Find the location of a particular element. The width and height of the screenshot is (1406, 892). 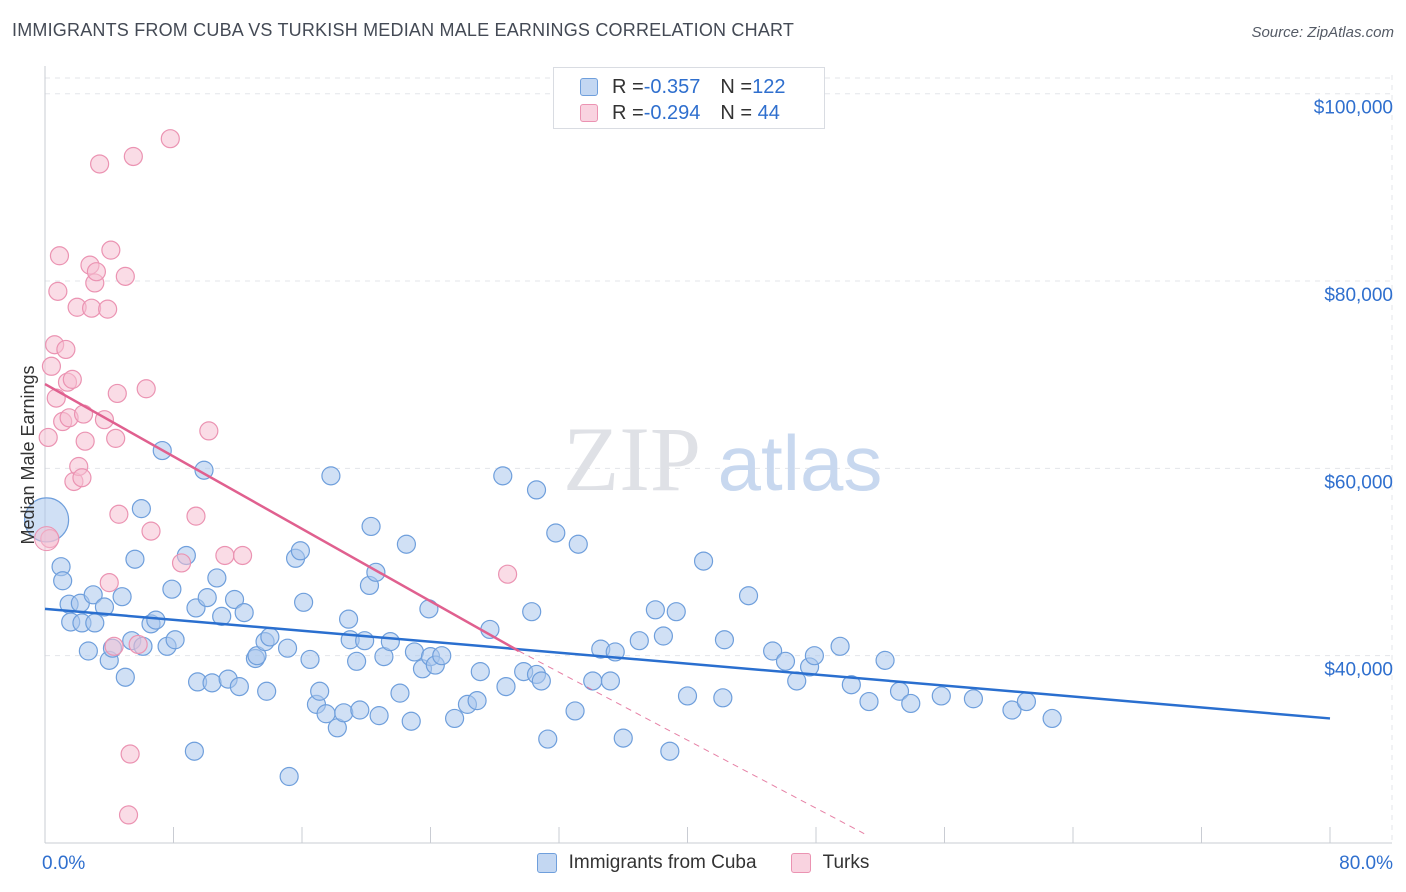

trend-line-cuba is located at coordinates (687, 663).